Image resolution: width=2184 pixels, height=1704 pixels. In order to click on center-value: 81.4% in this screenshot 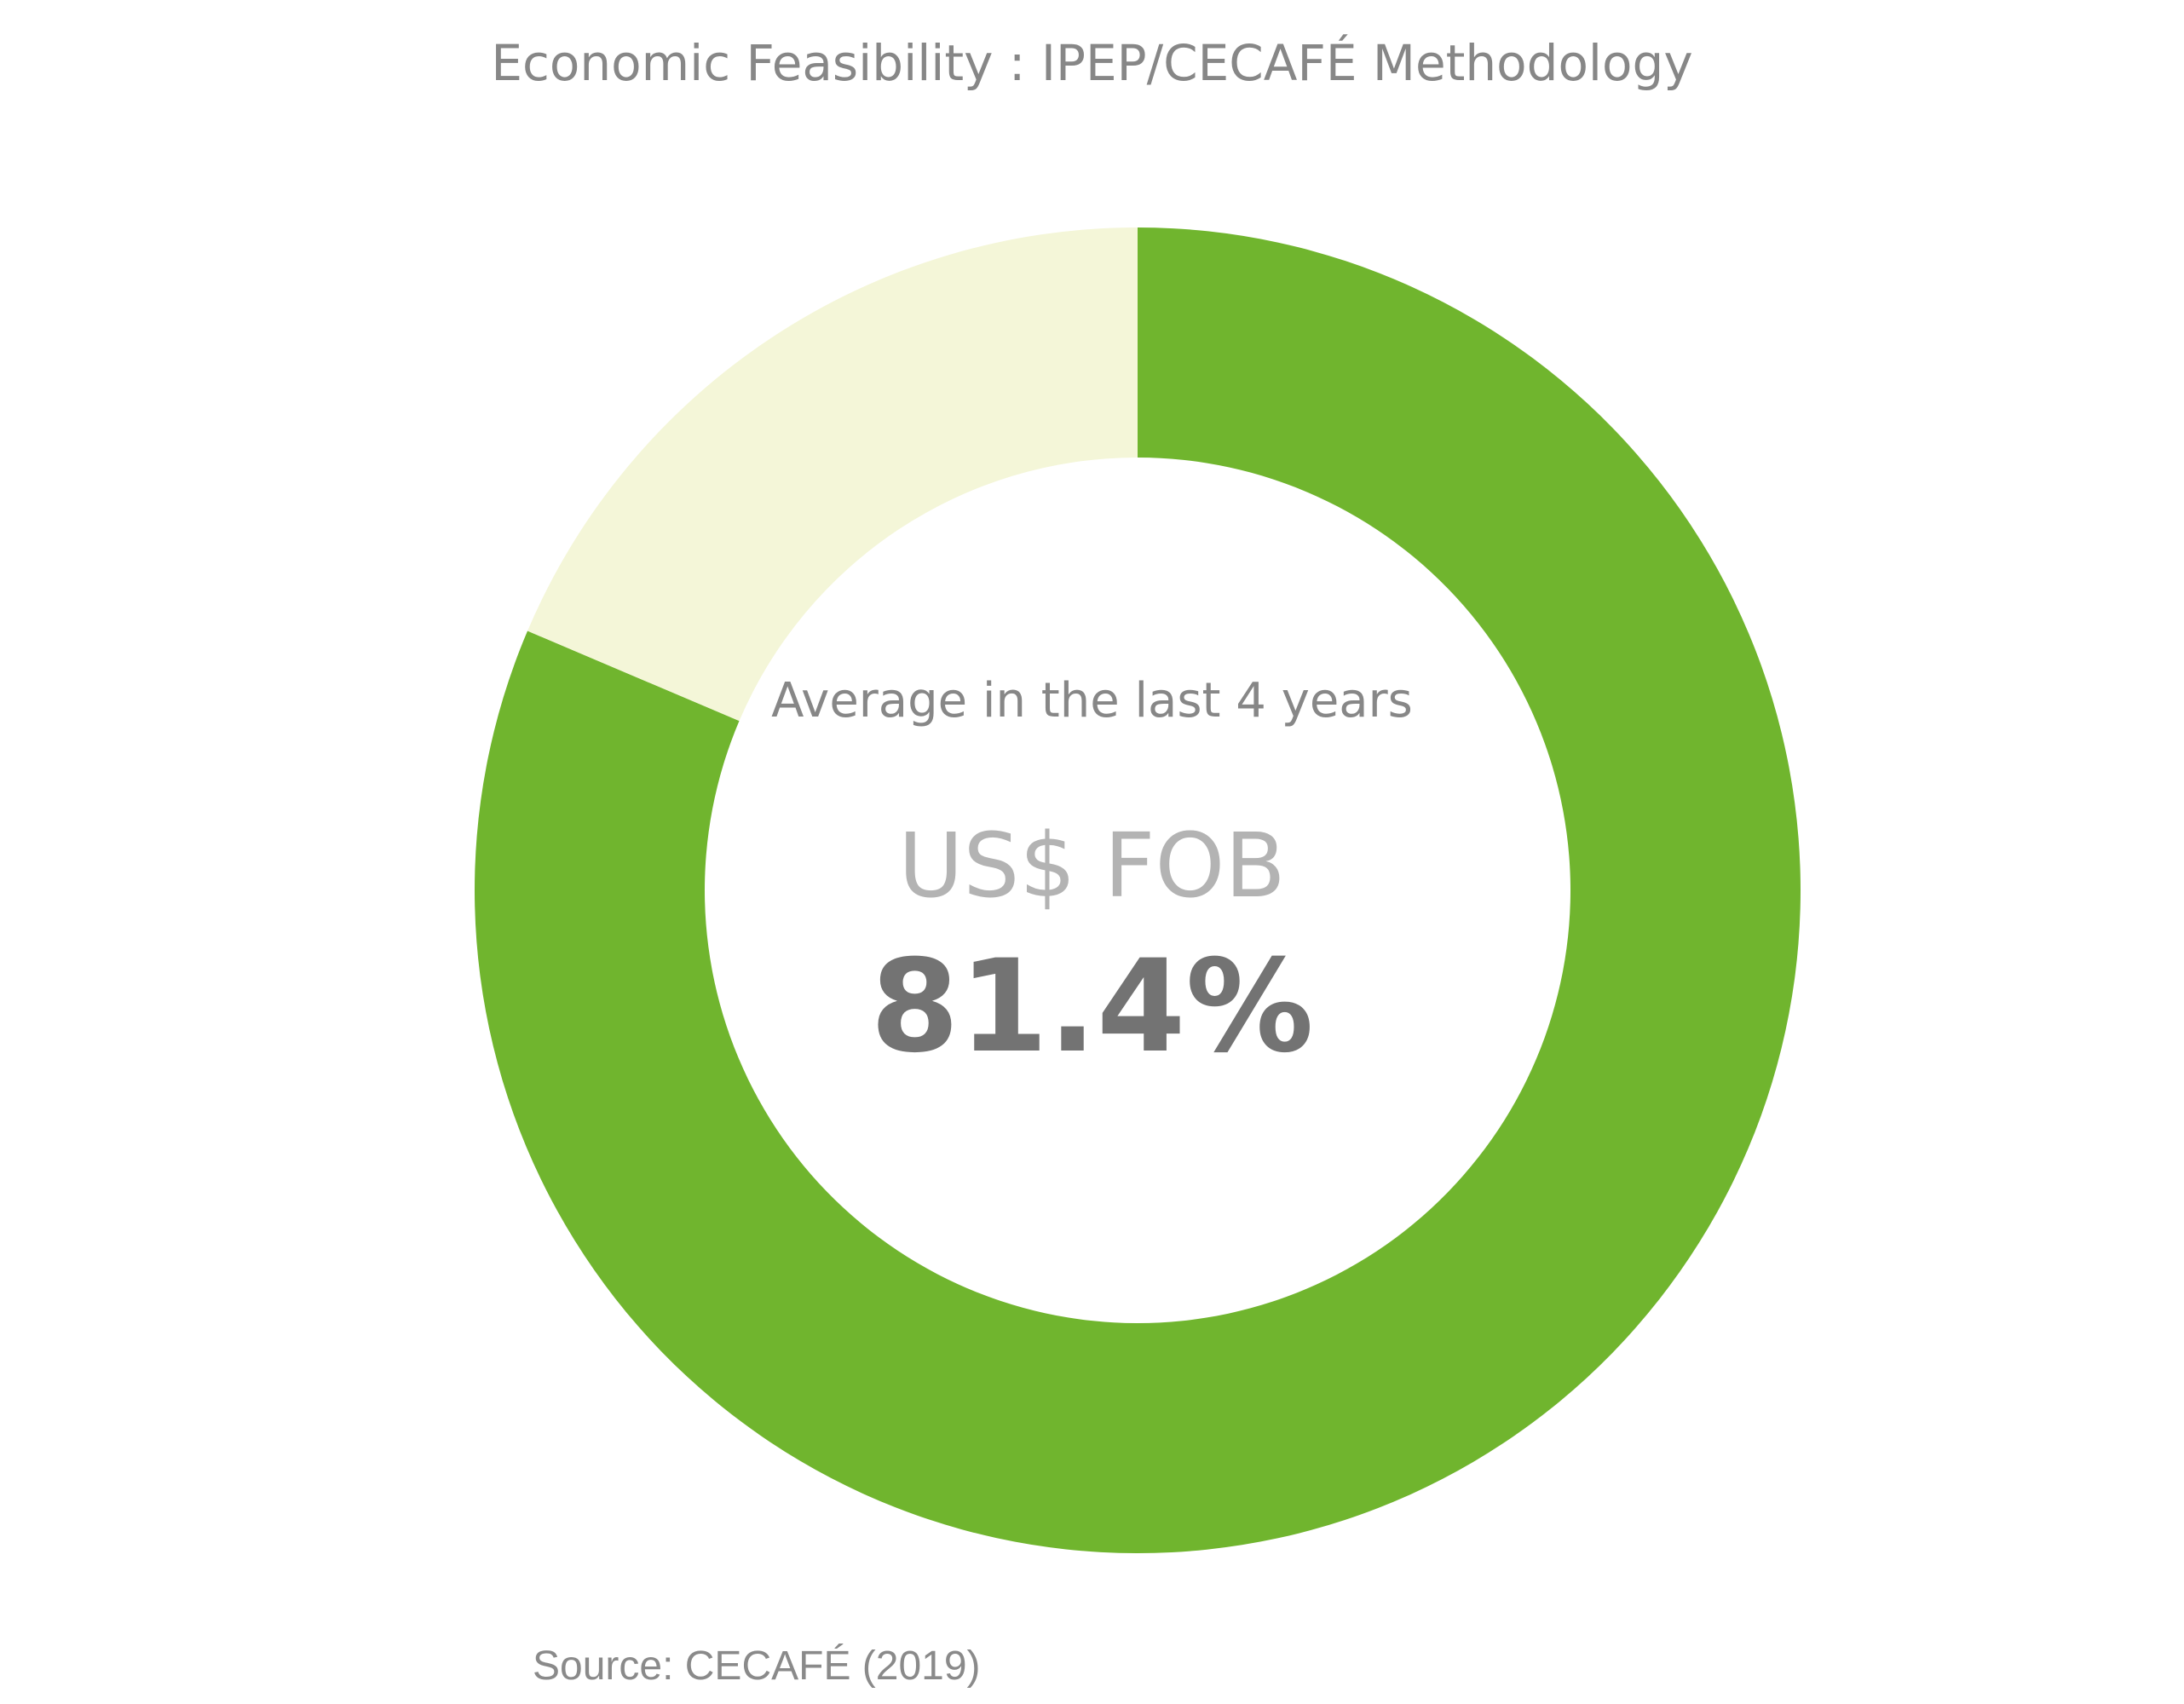, I will do `click(1092, 1007)`.